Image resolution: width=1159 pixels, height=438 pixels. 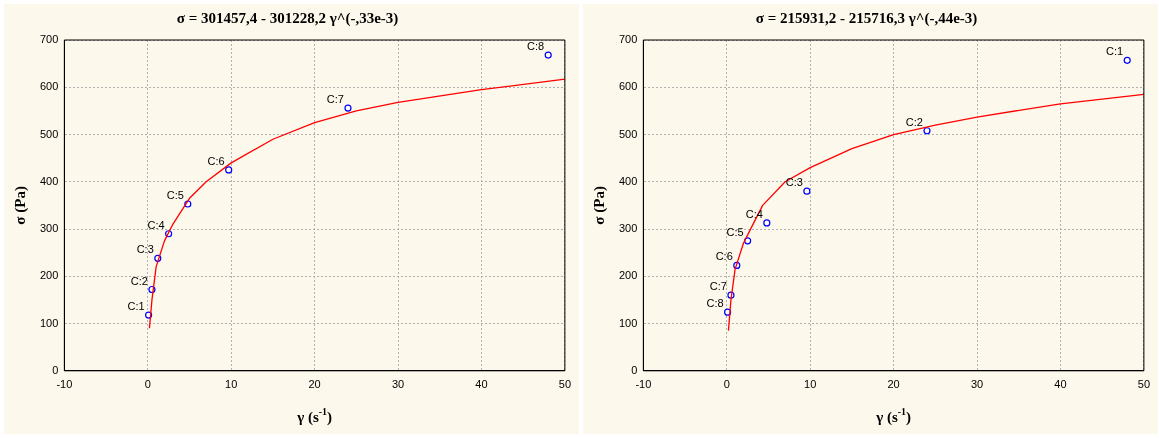 I want to click on chart-title: σ = 301457,4 - 301228,2 γ^(-,33e-3), so click(x=287, y=18).